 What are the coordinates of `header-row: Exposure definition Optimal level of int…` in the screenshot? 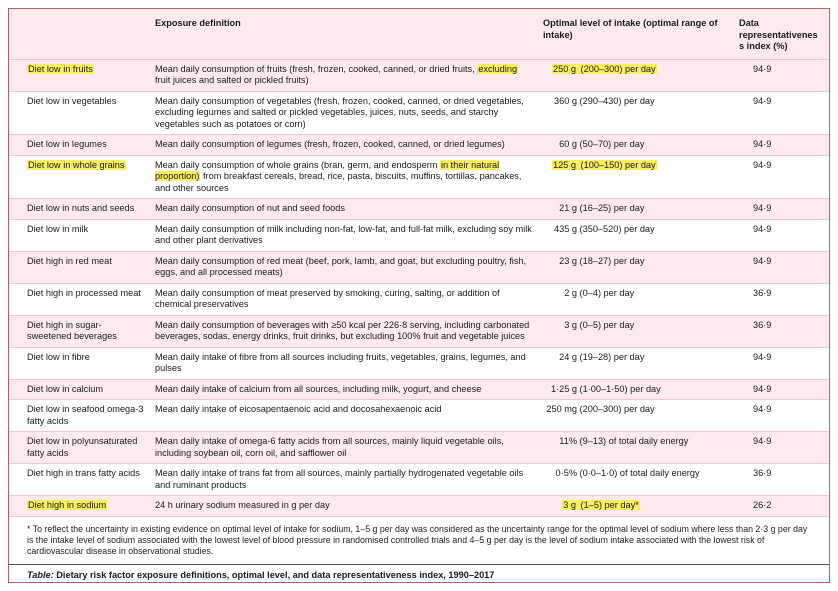 It's located at (419, 34).